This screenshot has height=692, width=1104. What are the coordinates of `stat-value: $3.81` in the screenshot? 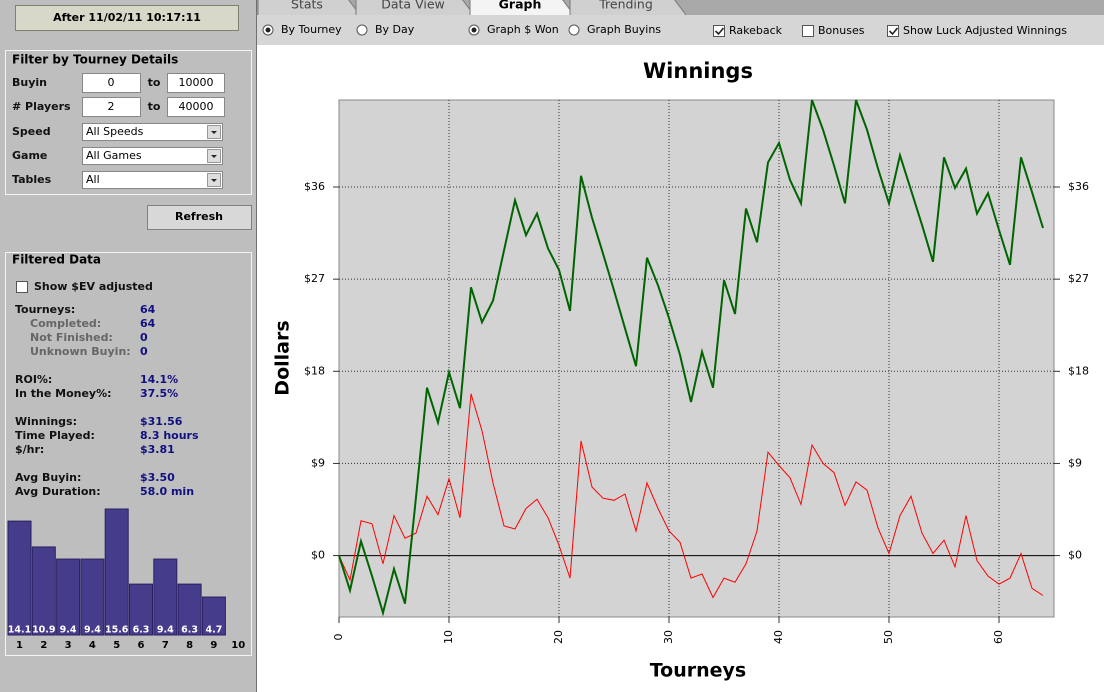 It's located at (157, 449).